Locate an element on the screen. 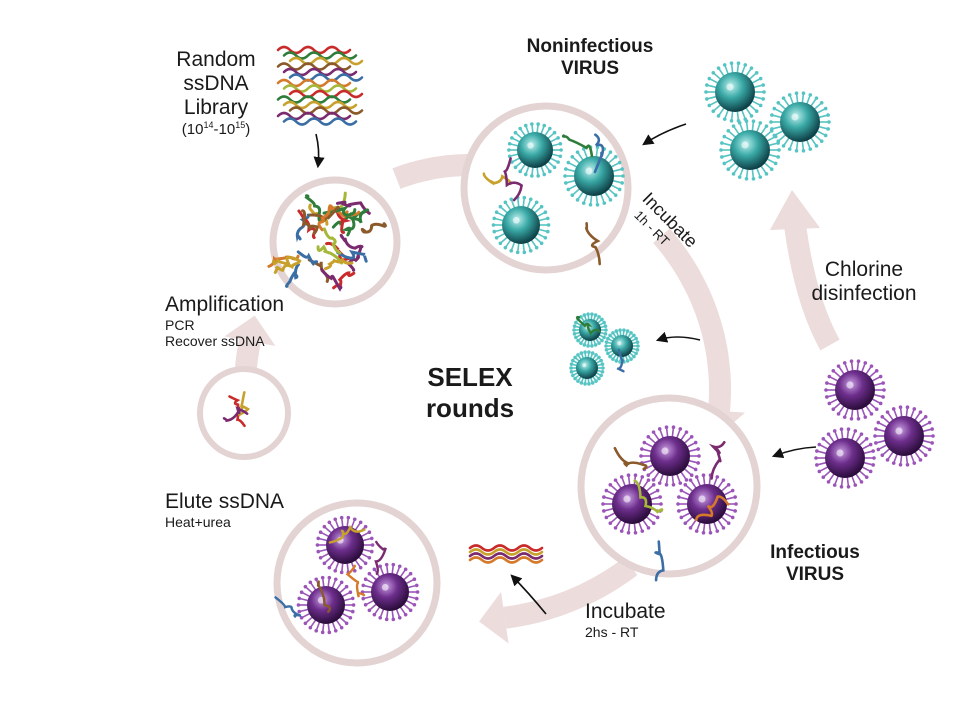 This screenshot has height=720, width=960. elute-detail: Heat+urea is located at coordinates (198, 522).